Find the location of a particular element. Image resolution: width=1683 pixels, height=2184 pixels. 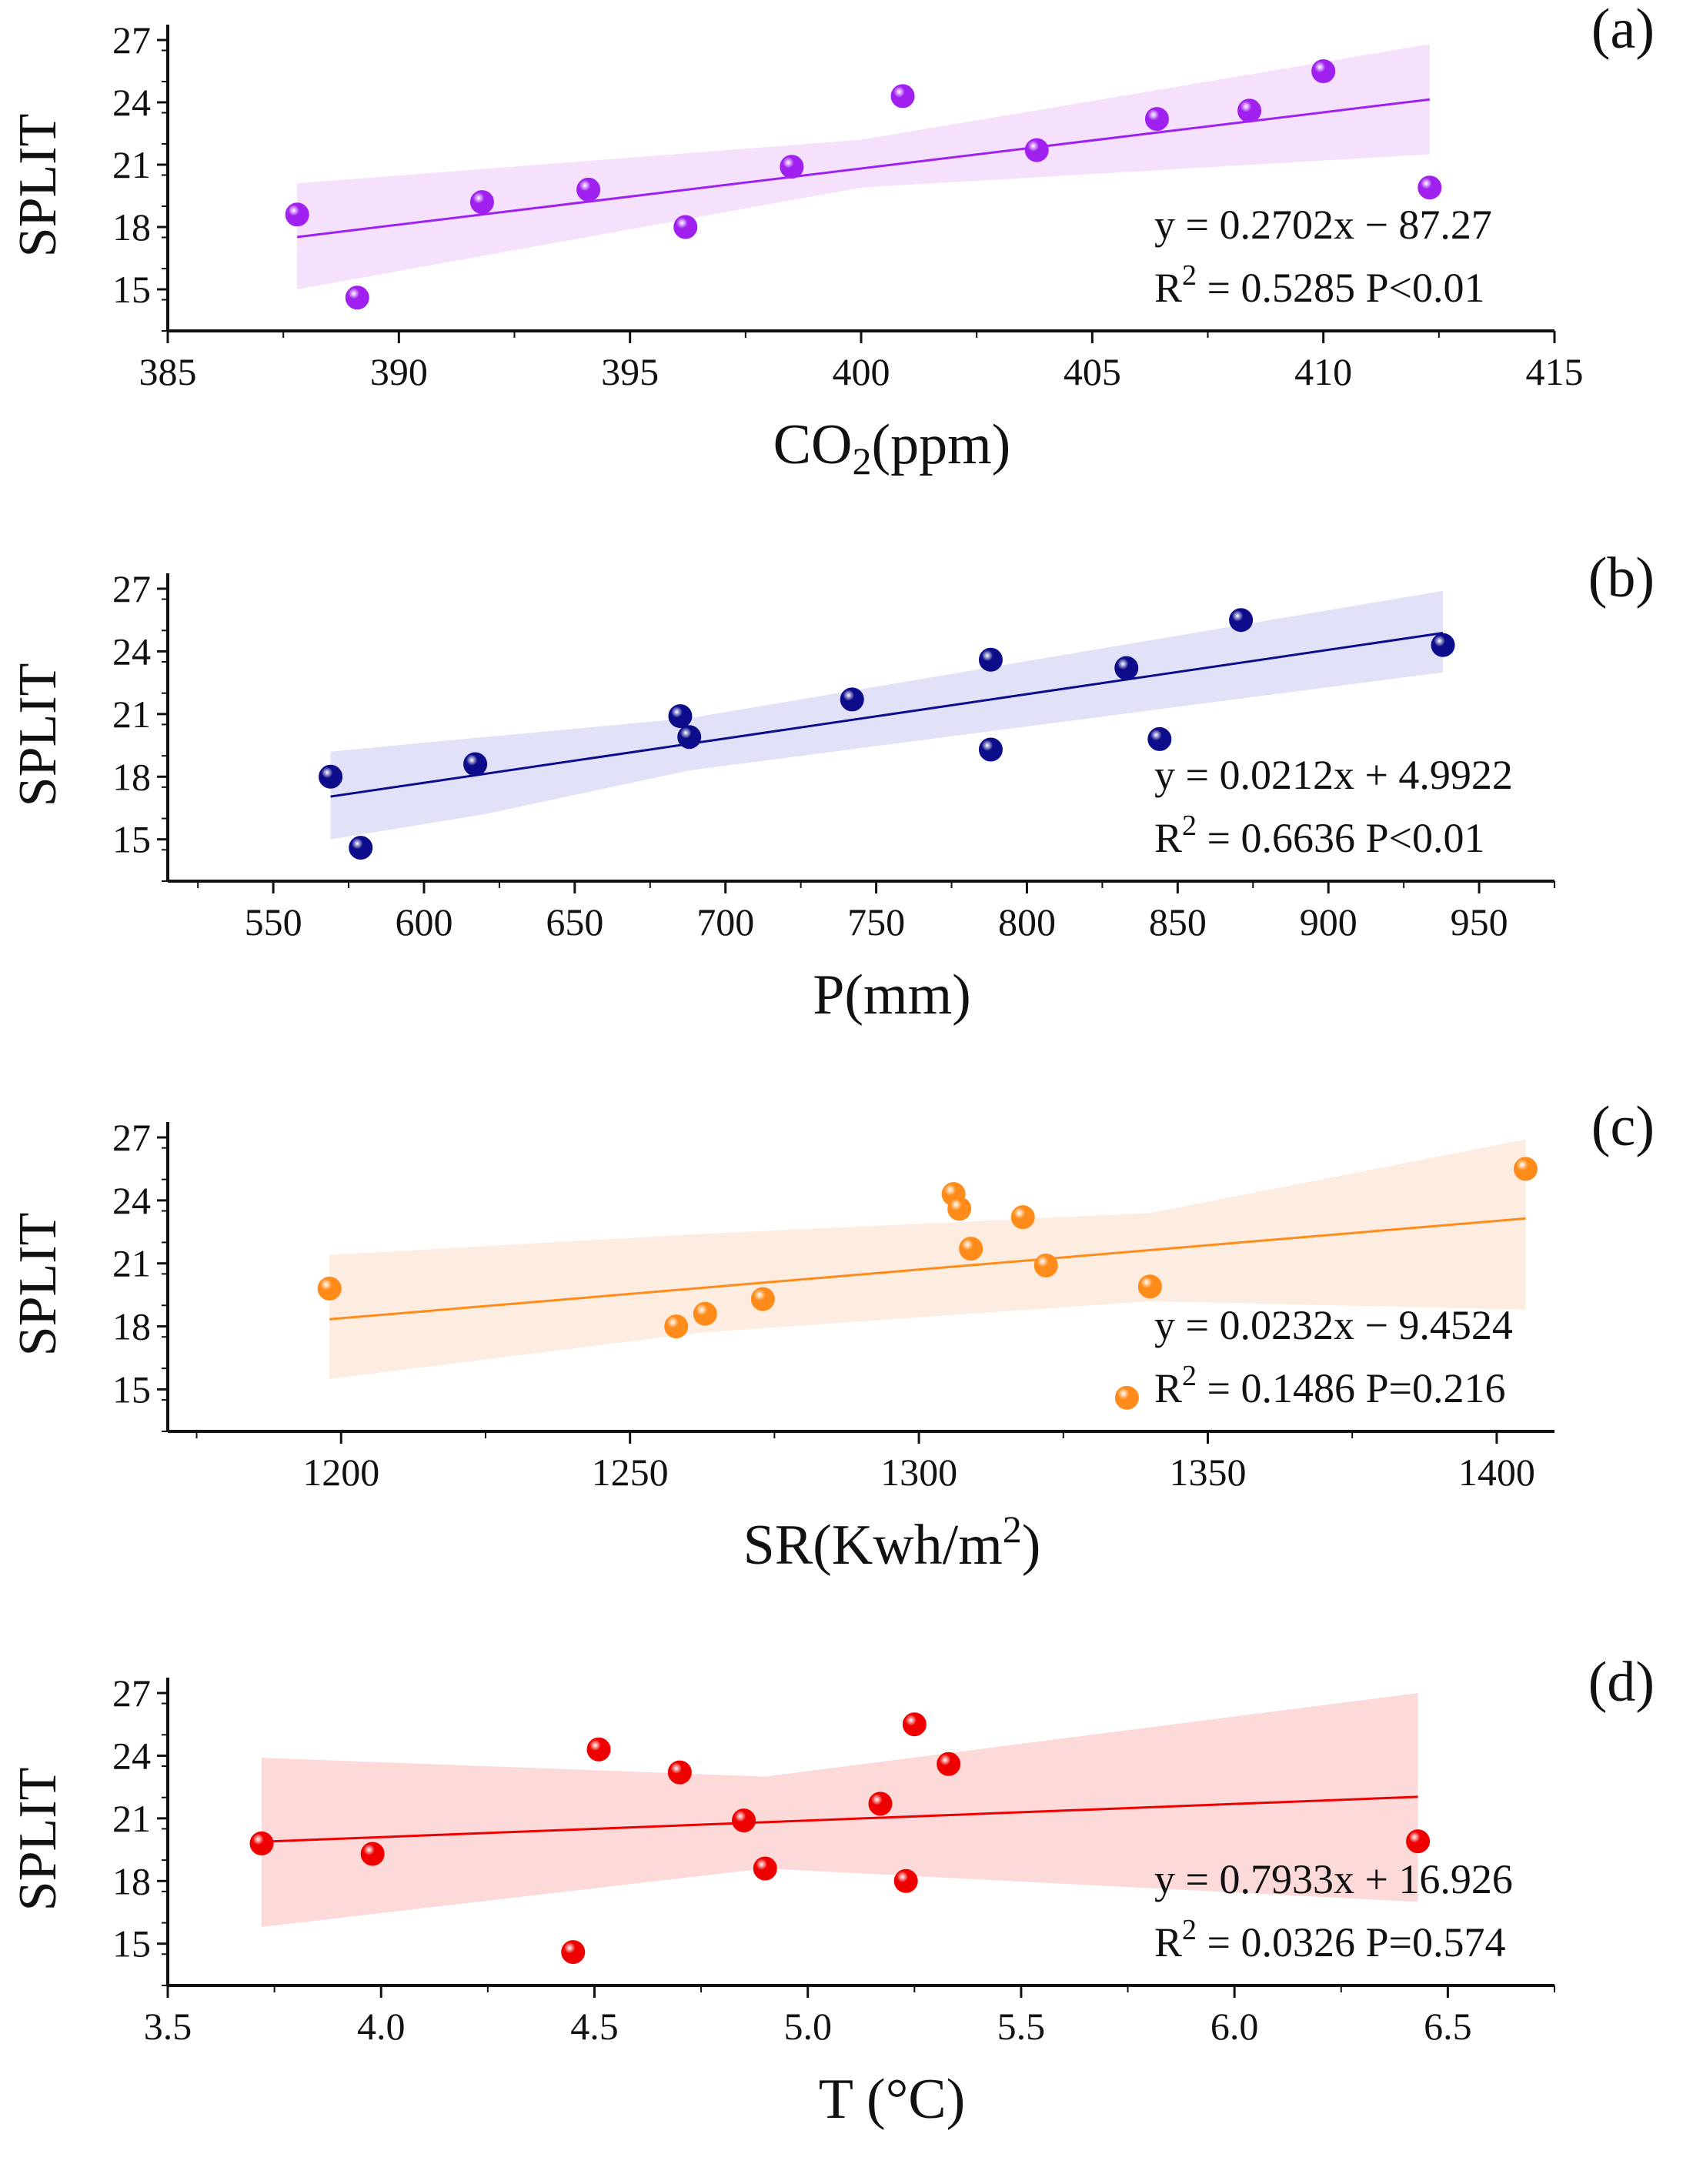

r-squared-label: R2 = 0.6636 P<0.01 is located at coordinates (1319, 835).